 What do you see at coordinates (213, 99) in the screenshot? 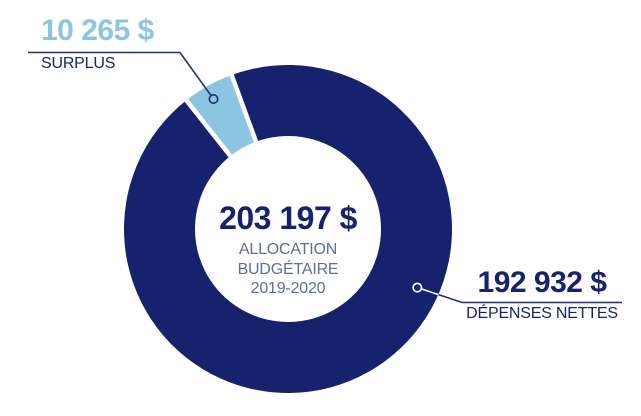
I see `surplus-marker-dot` at bounding box center [213, 99].